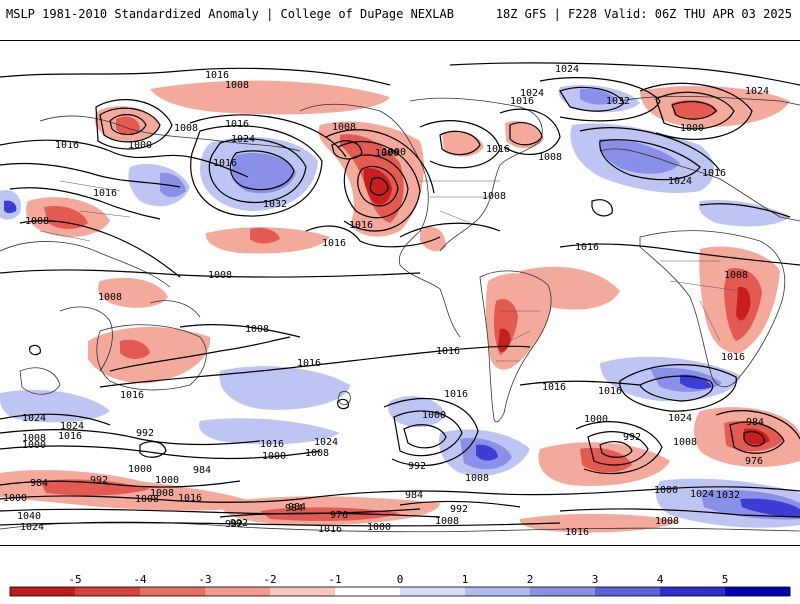 The image size is (800, 604). What do you see at coordinates (660, 579) in the screenshot?
I see `colorbar-tick-label: 4` at bounding box center [660, 579].